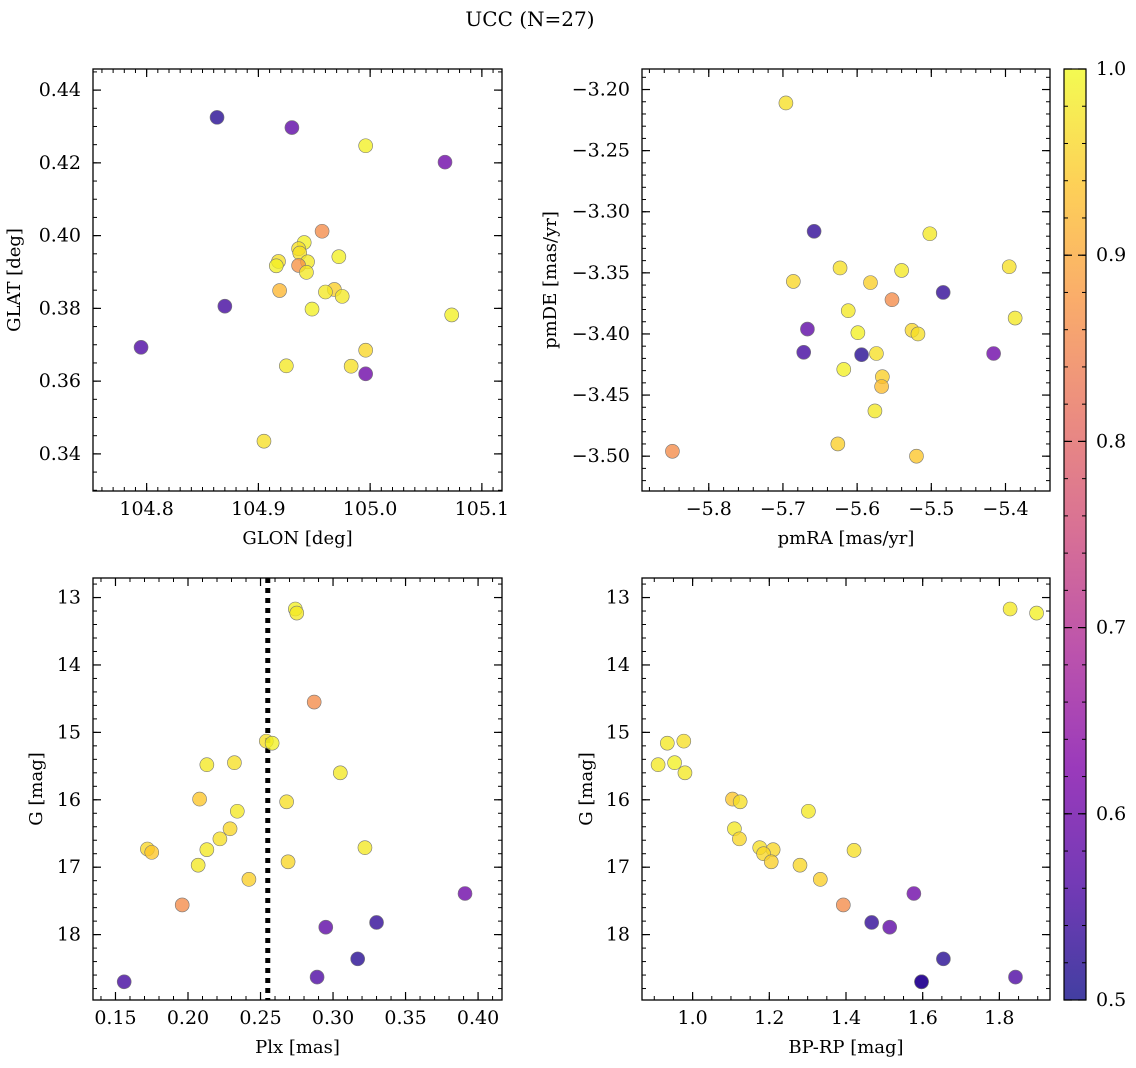  Describe the element at coordinates (1111, 814) in the screenshot. I see `colorbar-tick-label: 0.6` at that location.